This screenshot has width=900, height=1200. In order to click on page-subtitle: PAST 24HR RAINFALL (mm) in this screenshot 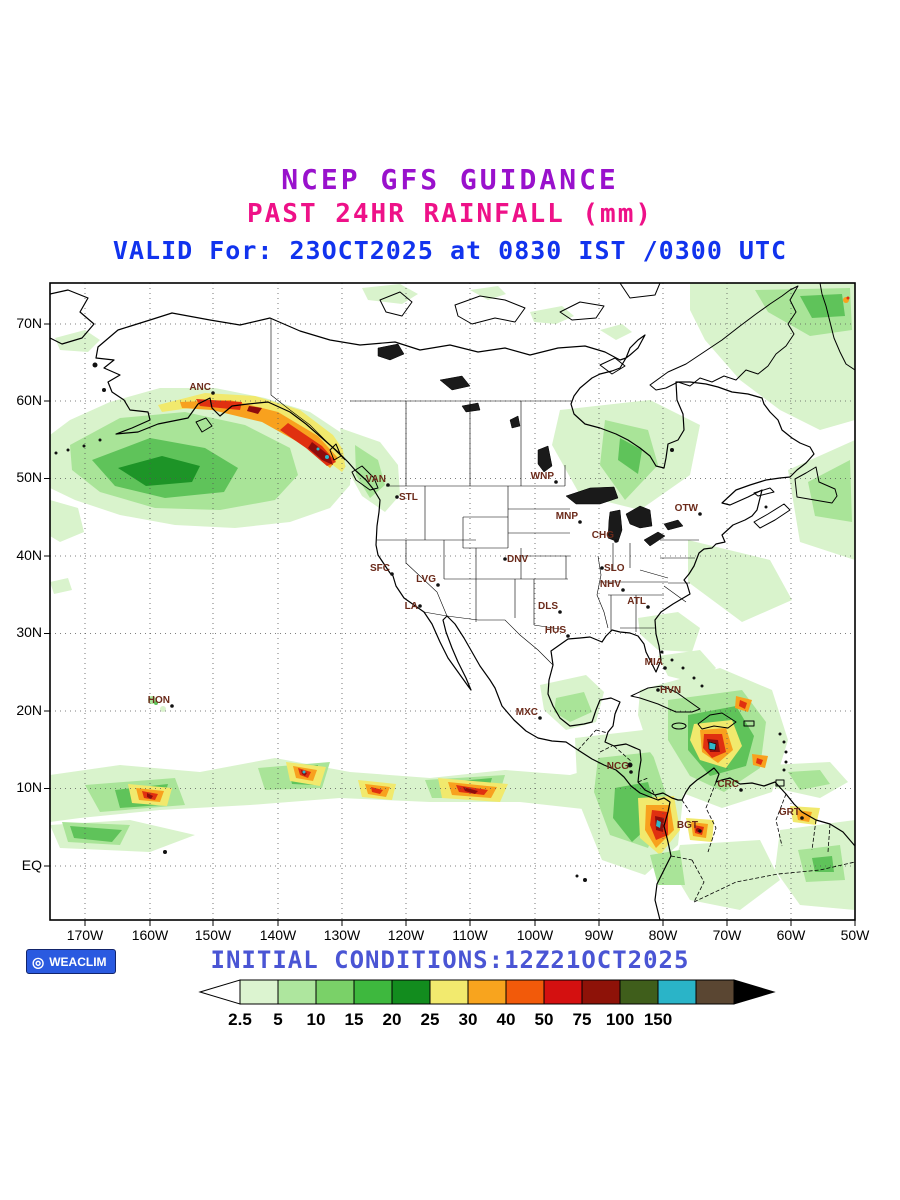, I will do `click(450, 214)`.